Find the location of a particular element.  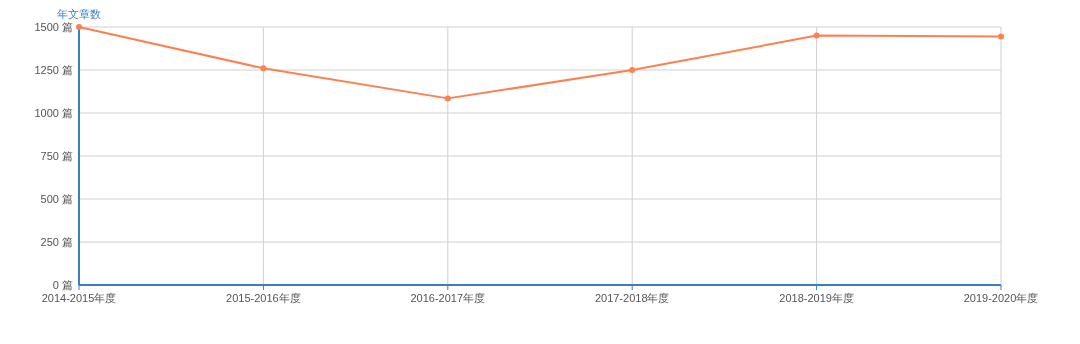

y-tick-label: 500 篇 is located at coordinates (56, 198).